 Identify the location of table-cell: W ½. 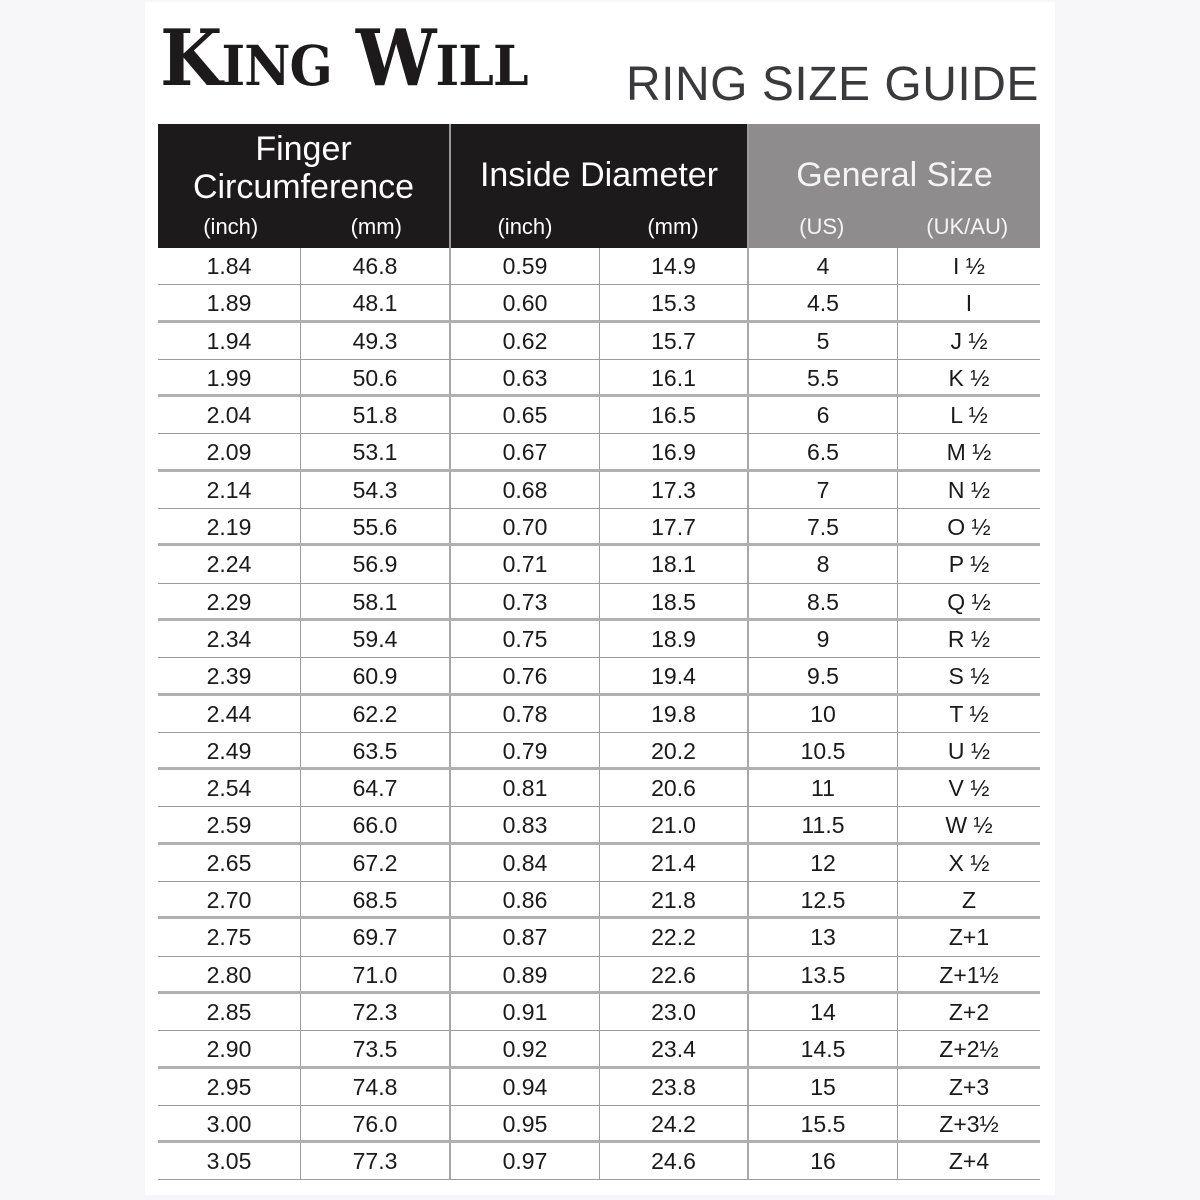
(969, 825).